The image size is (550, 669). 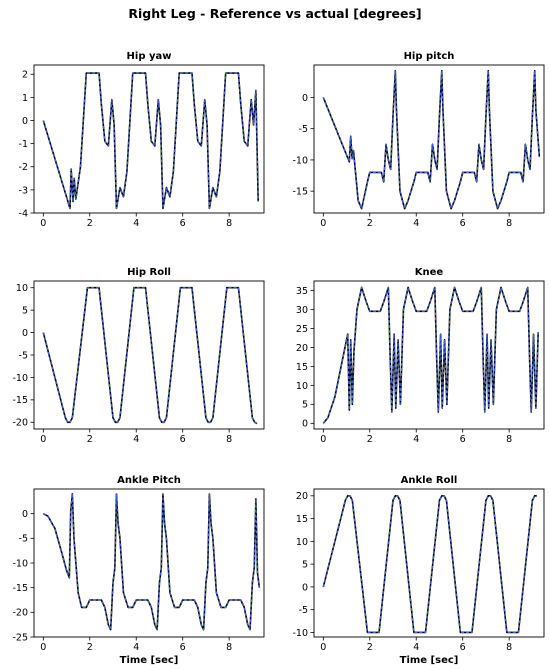 What do you see at coordinates (429, 56) in the screenshot?
I see `subplot-title: Hip pitch` at bounding box center [429, 56].